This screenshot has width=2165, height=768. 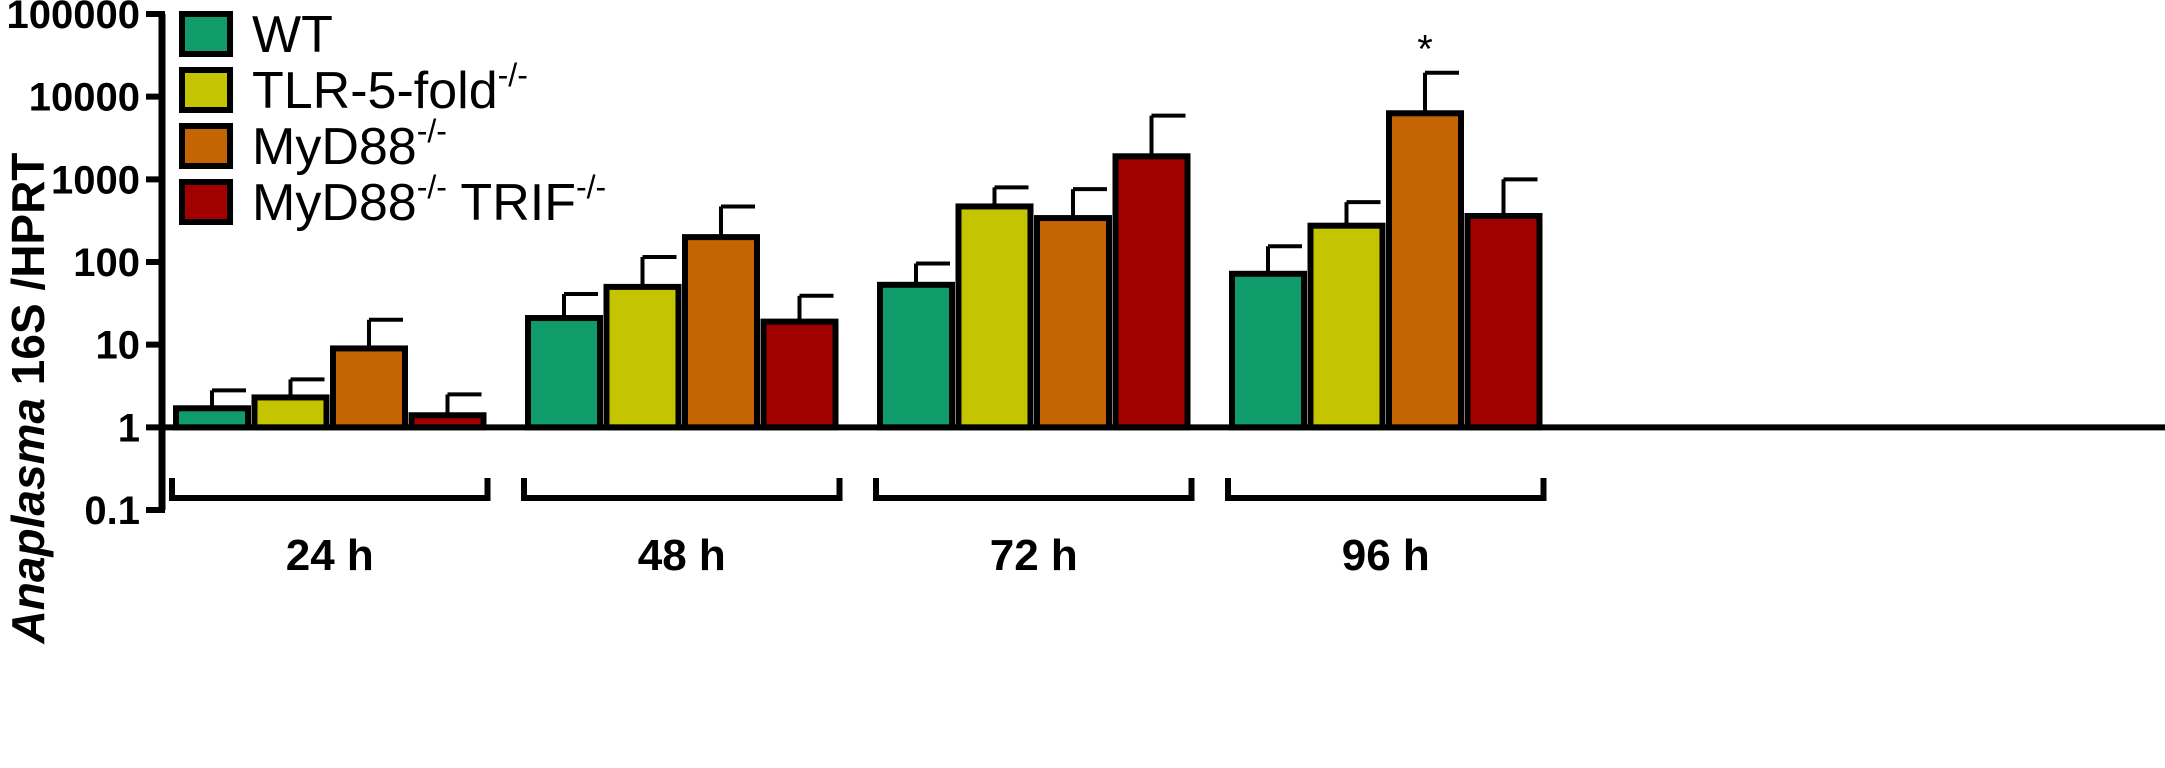 I want to click on legend-label: MyD88-/- TRIF-/-, so click(x=429, y=200).